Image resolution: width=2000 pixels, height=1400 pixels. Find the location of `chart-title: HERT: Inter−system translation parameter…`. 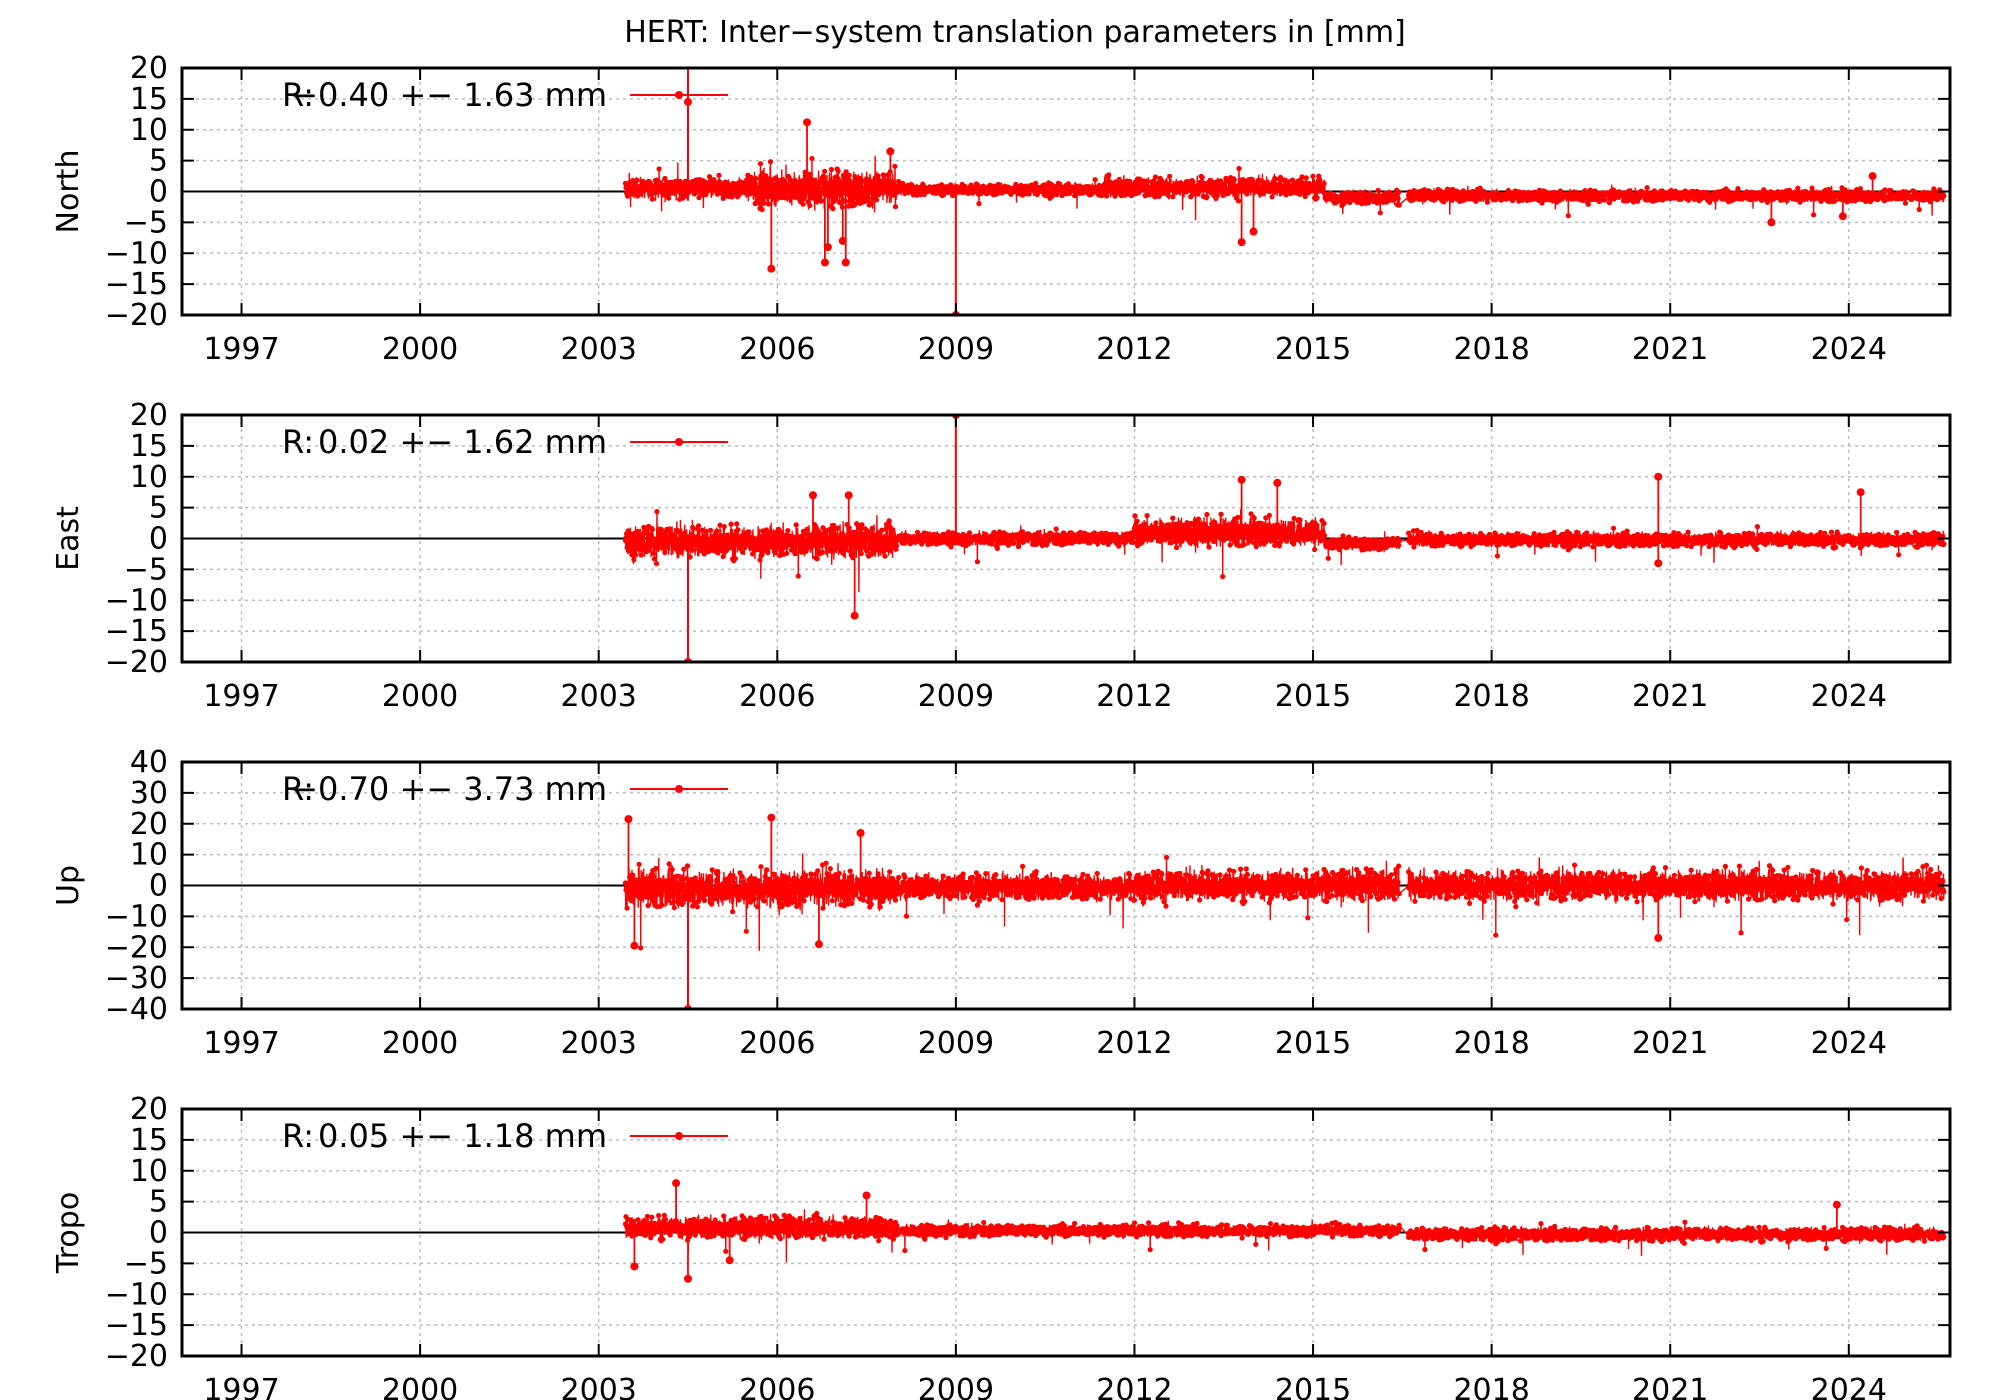

chart-title: HERT: Inter−system translation parameter… is located at coordinates (1015, 32).